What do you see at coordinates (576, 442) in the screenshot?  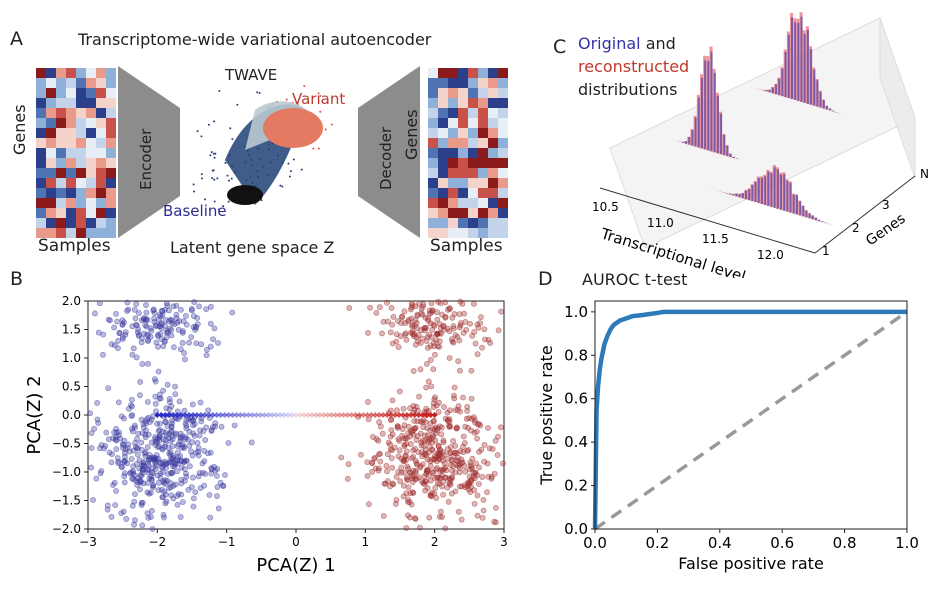 I see `panel-d-ytick: 0.4` at bounding box center [576, 442].